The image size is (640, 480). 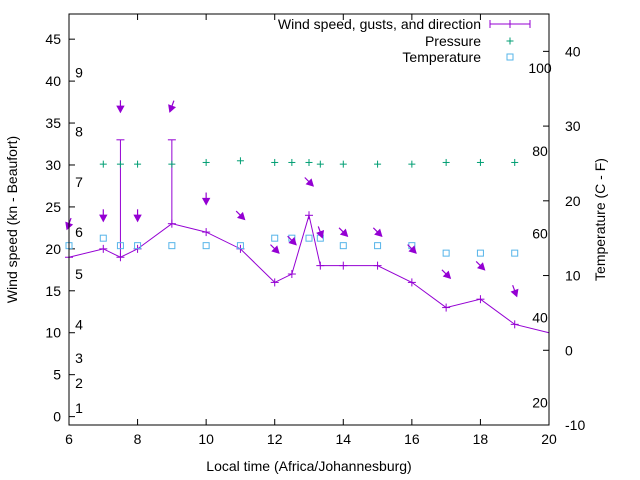 What do you see at coordinates (540, 68) in the screenshot?
I see `fahrenheit-label: 100` at bounding box center [540, 68].